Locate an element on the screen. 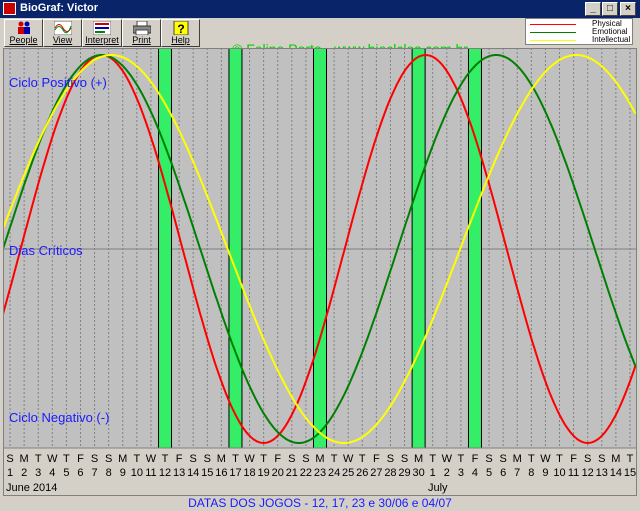 This screenshot has height=511, width=640. print-button: Print is located at coordinates (141, 33).